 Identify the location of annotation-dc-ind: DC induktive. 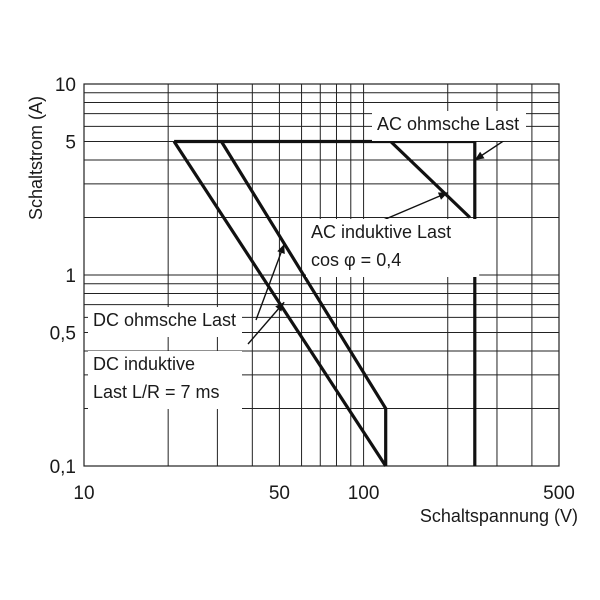
(144, 364).